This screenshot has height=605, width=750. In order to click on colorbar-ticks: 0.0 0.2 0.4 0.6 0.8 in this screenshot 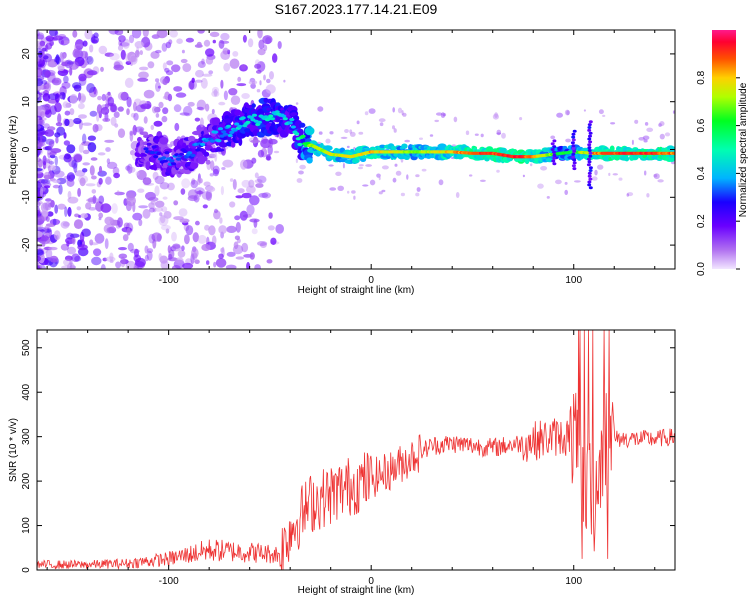, I will do `click(718, 173)`.